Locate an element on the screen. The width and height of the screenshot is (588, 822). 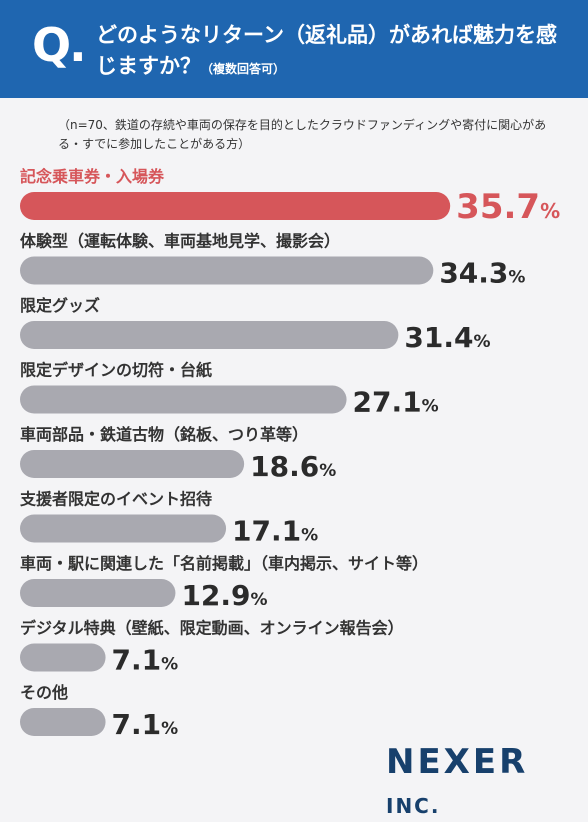
logo-main: NEXER is located at coordinates (457, 762).